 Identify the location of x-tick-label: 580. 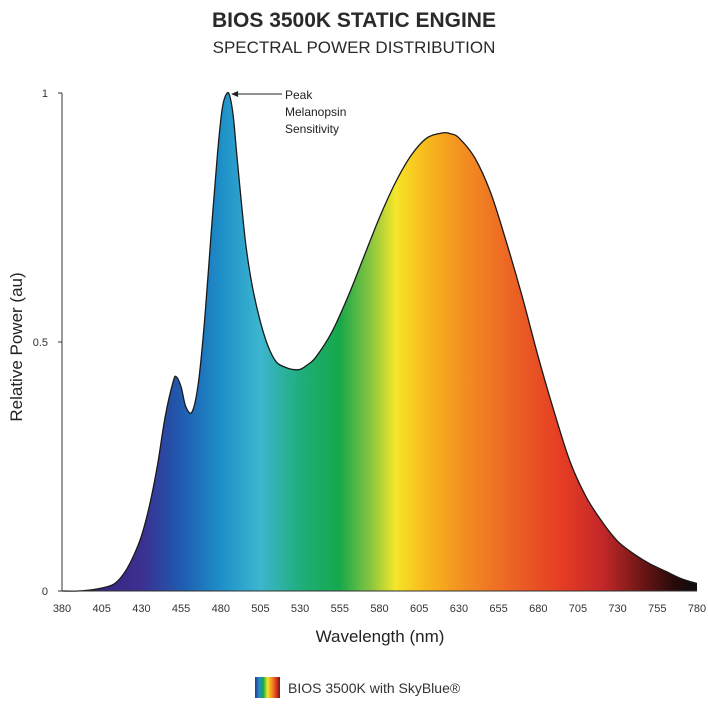
(379, 609).